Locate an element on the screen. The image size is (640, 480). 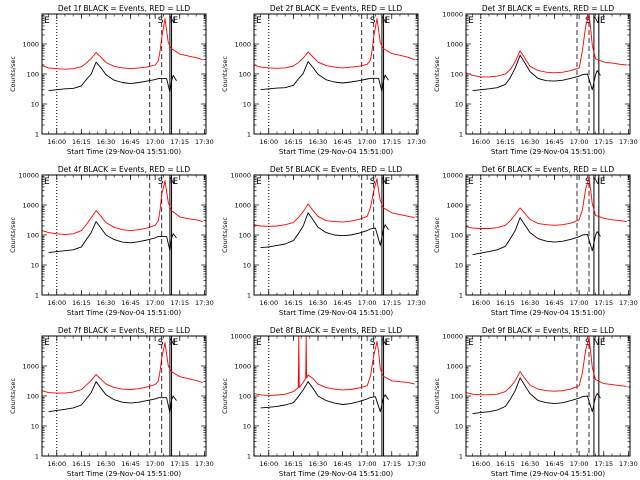
panel-2-xtick-label: 17:30 is located at coordinates (416, 142).